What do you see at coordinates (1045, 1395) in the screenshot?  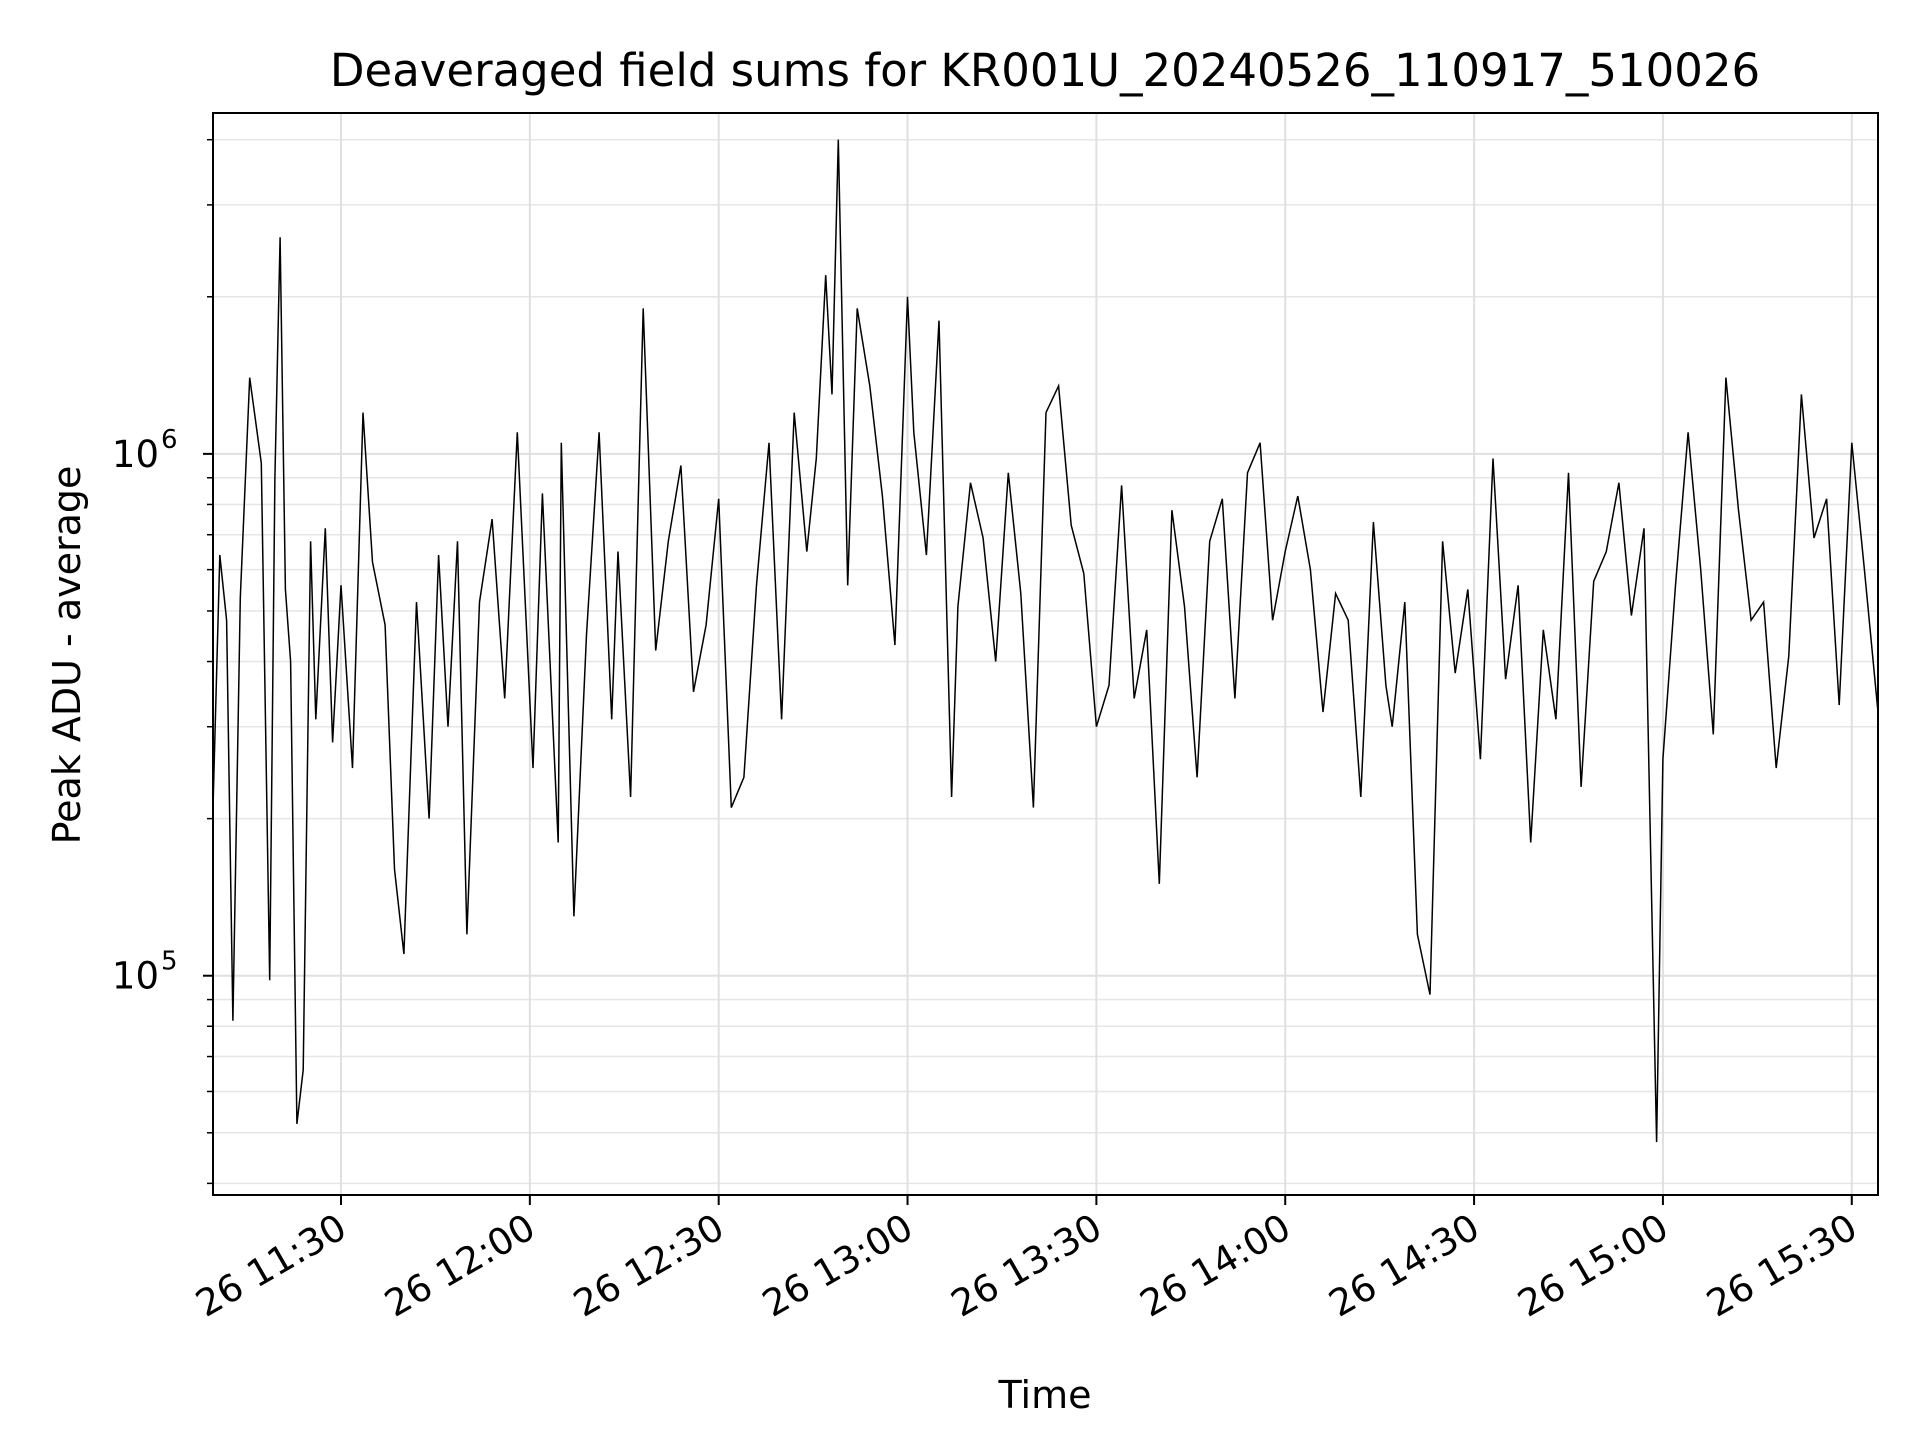 I see `x-axis-label: Time` at bounding box center [1045, 1395].